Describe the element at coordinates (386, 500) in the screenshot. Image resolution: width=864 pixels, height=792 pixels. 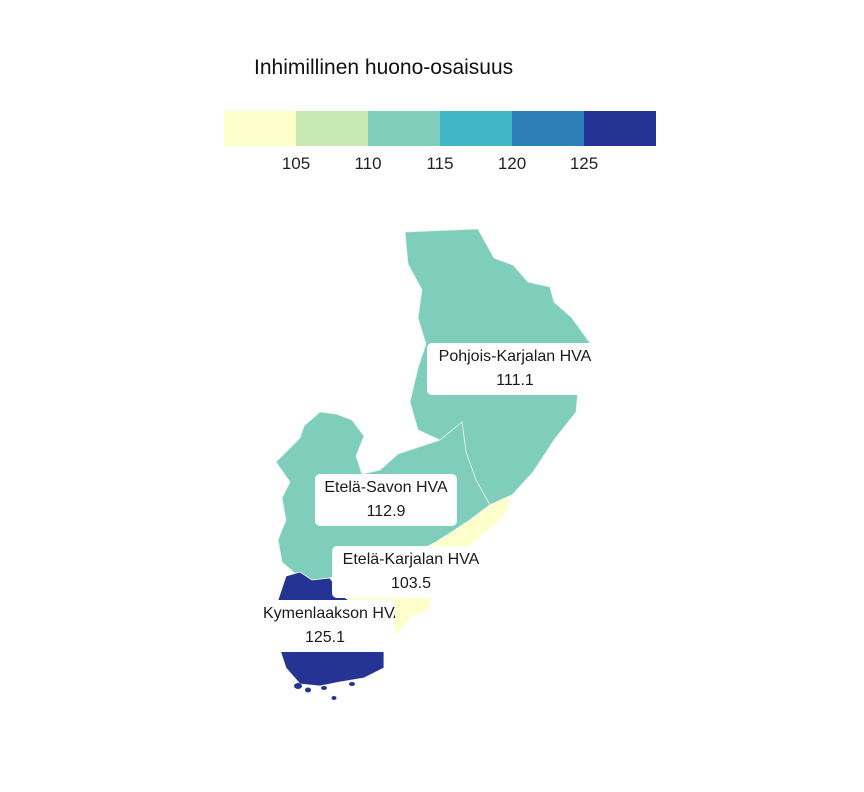
I see `region-label-etela-savo: Etelä-Savon HVA 112.9` at that location.